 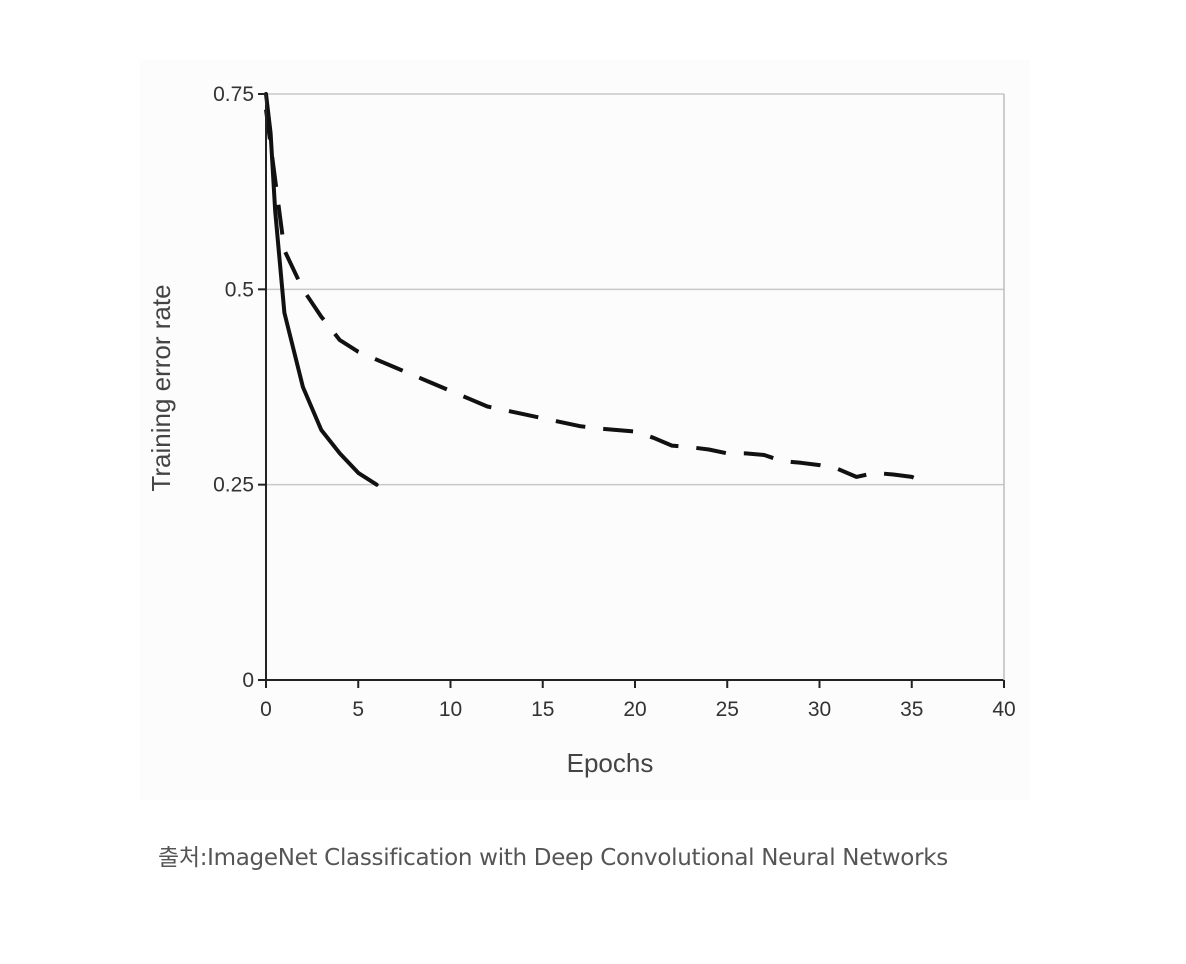 I want to click on x-tick-label: 20, so click(x=634, y=709).